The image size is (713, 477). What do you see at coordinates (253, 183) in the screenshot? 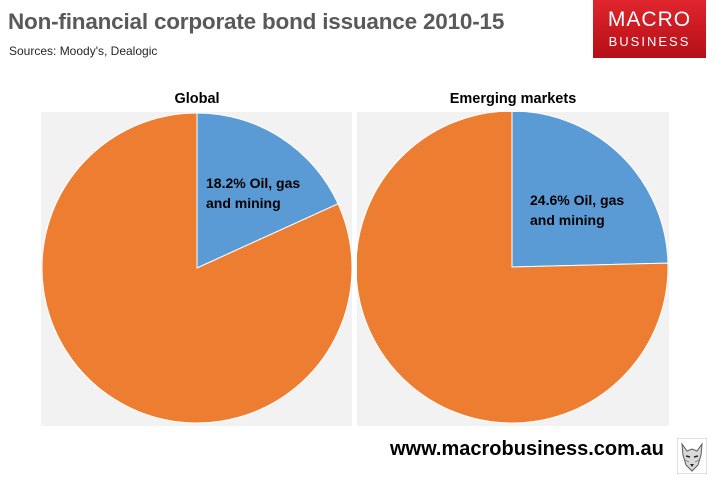
I see `slice-label-line-1: 18.2% Oil, gas` at bounding box center [253, 183].